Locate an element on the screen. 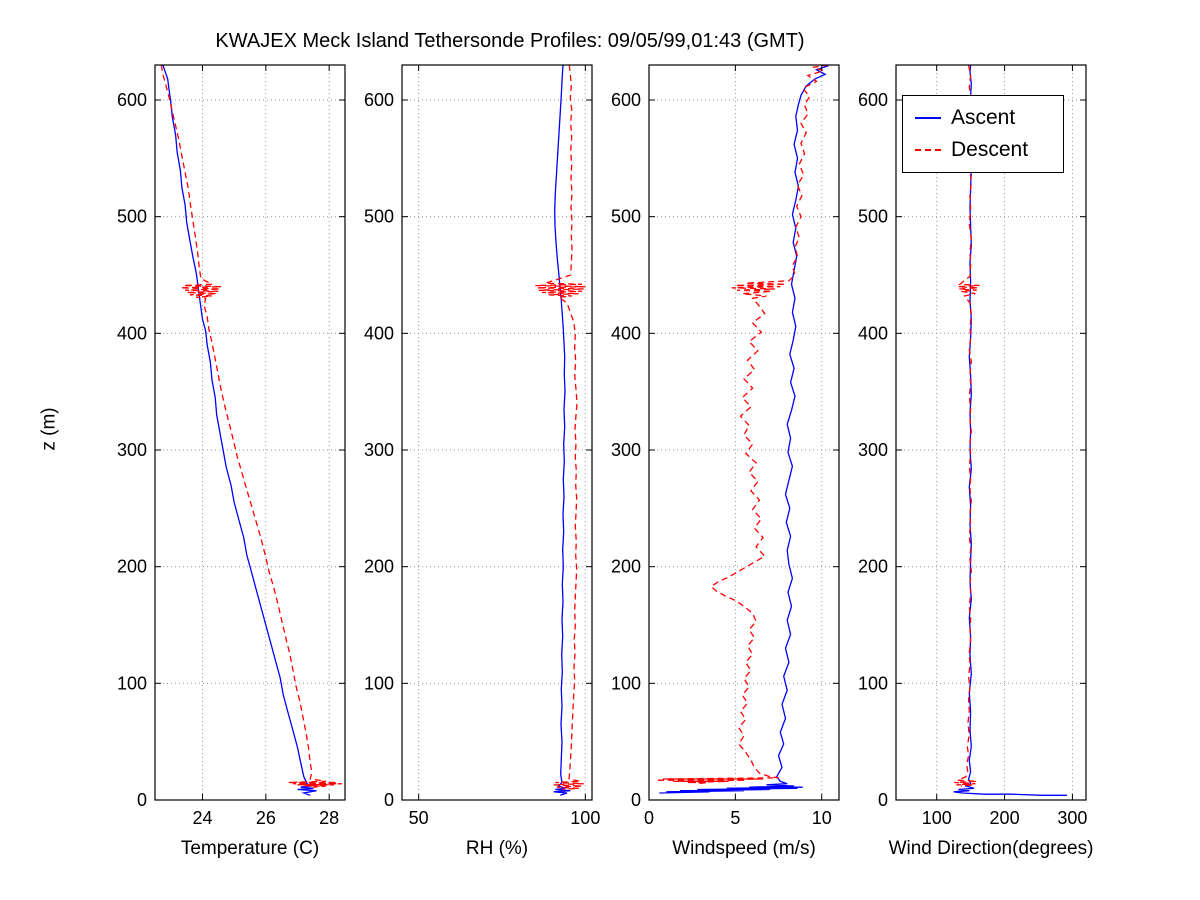 Image resolution: width=1200 pixels, height=900 pixels. x-tick-label: 300 is located at coordinates (1072, 818).